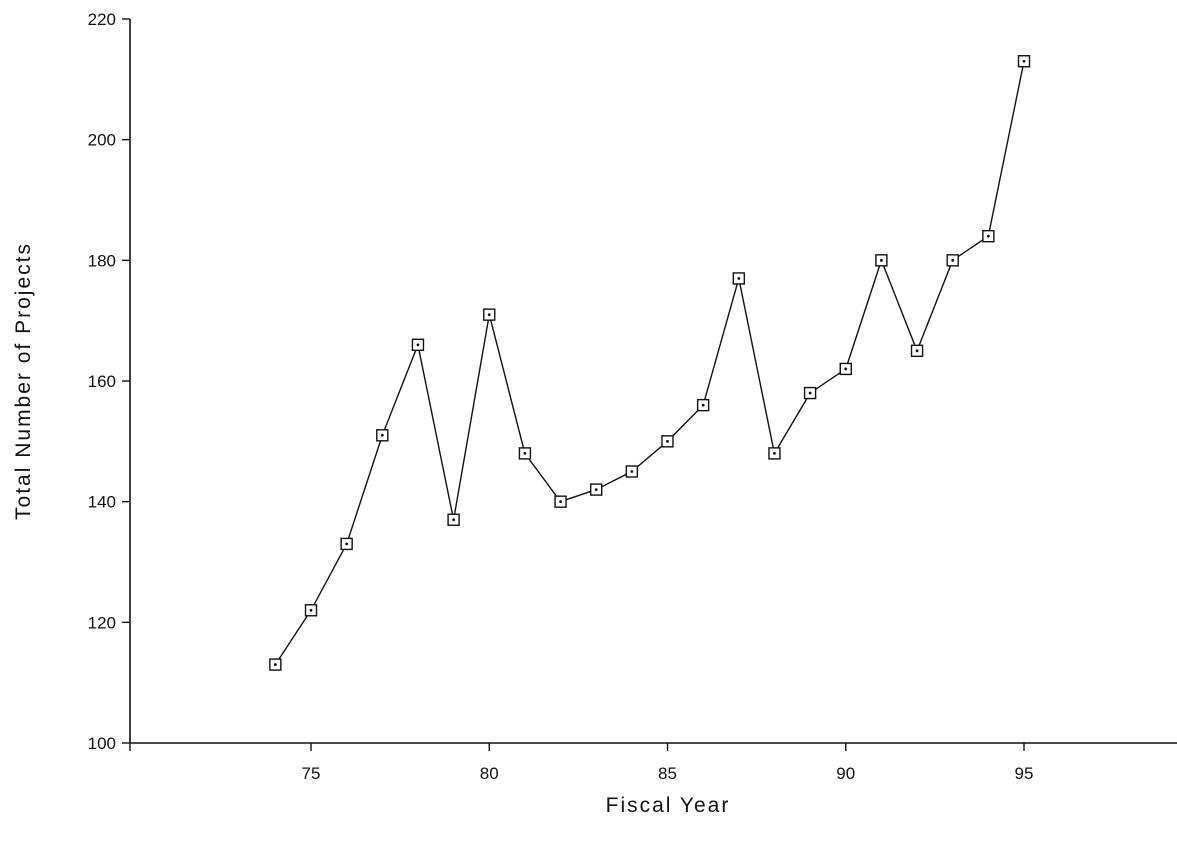 This screenshot has height=851, width=1177. What do you see at coordinates (23, 381) in the screenshot?
I see `y-axis-title: Total Number of Projects` at bounding box center [23, 381].